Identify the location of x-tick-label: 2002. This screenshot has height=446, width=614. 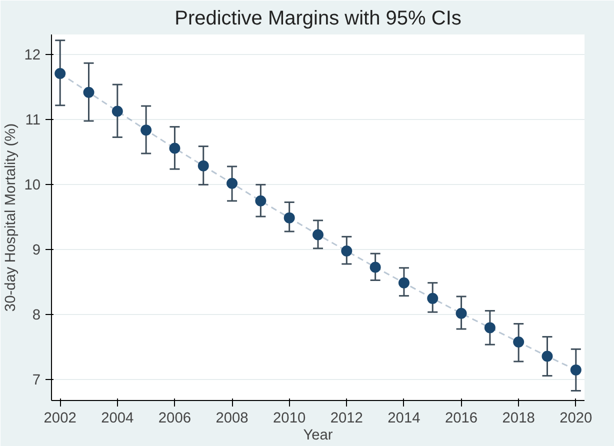
(60, 418).